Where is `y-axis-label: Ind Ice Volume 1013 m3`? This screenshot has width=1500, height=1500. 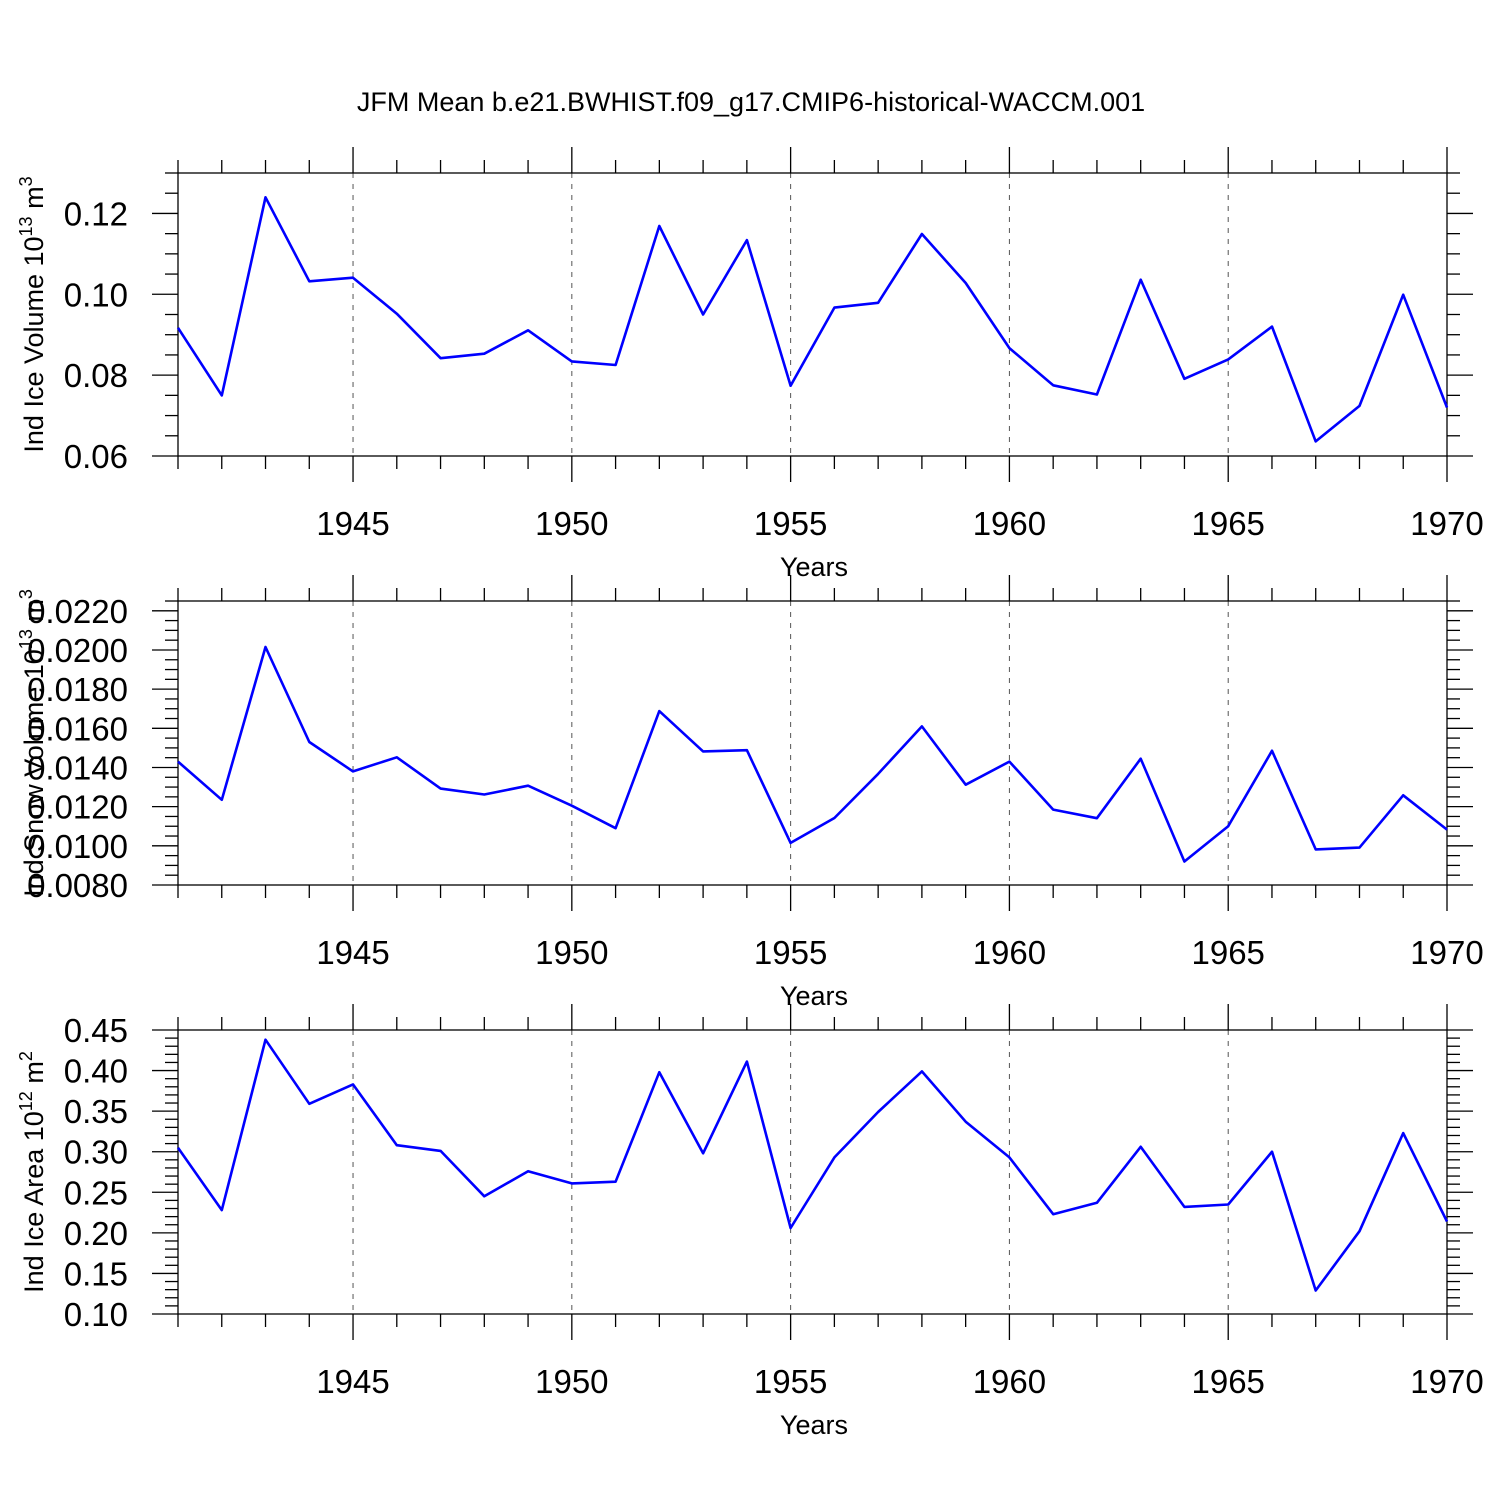
y-axis-label: Ind Ice Volume 1013 m3 is located at coordinates (32, 314).